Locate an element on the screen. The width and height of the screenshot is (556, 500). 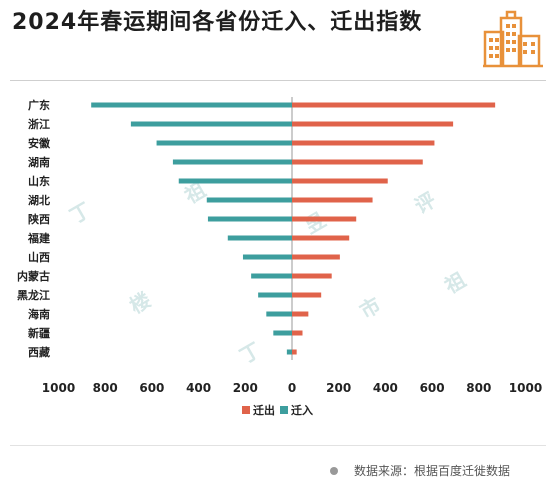
city-buildings-icon is located at coordinates (513, 39).